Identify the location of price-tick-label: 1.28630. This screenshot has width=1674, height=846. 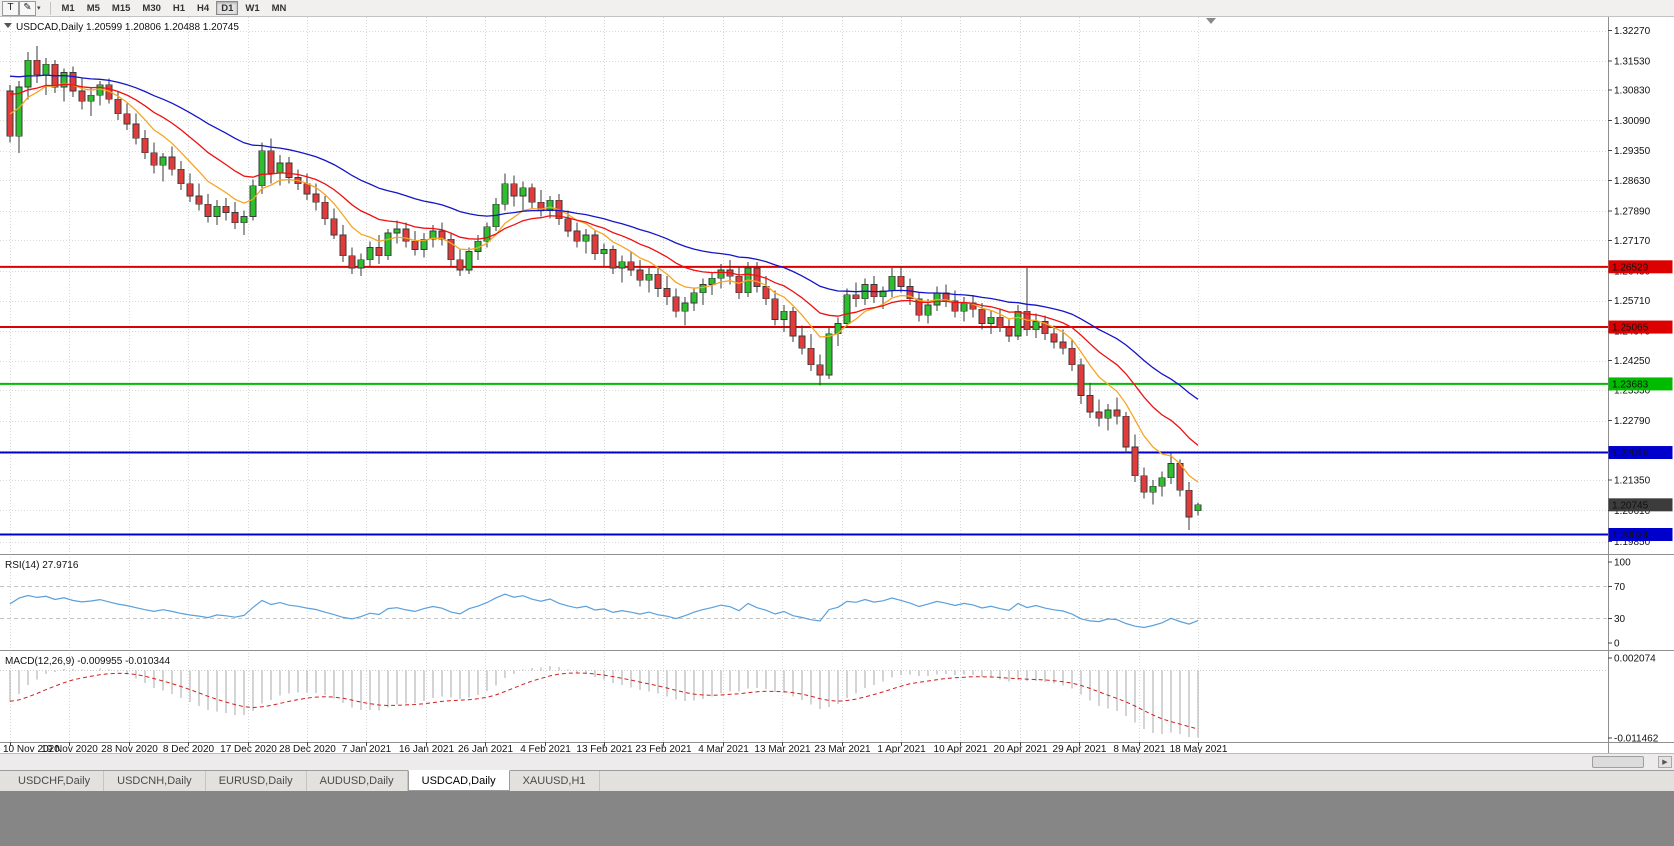
(1632, 181).